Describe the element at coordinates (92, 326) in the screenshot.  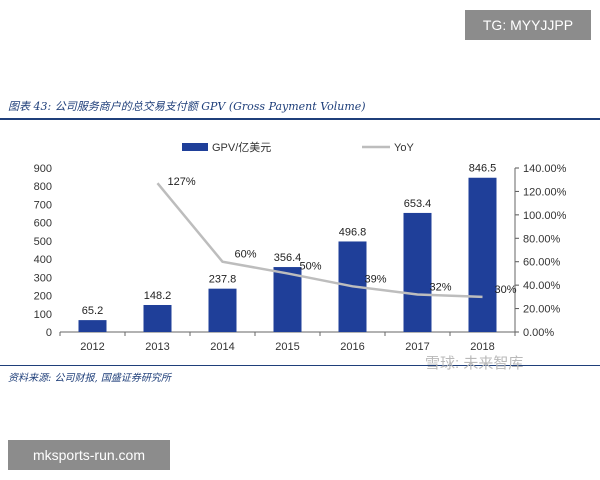
I see `bar-2012` at that location.